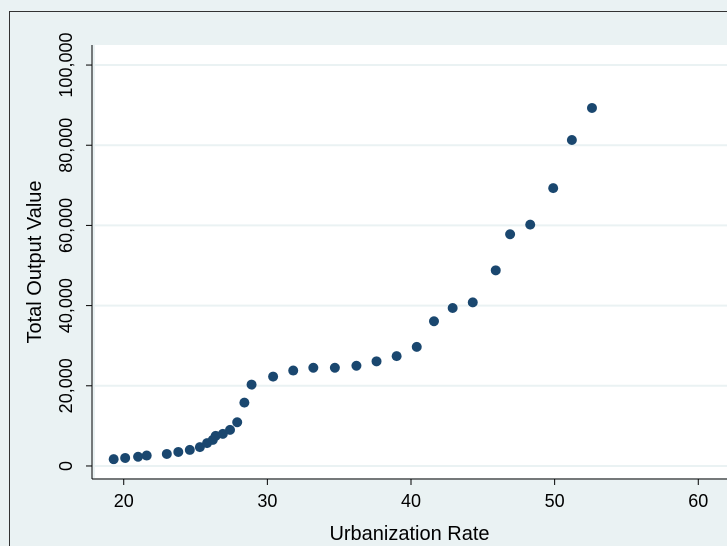 This screenshot has height=551, width=727. Describe the element at coordinates (66, 65) in the screenshot. I see `y-tick-label: 100,000` at that location.